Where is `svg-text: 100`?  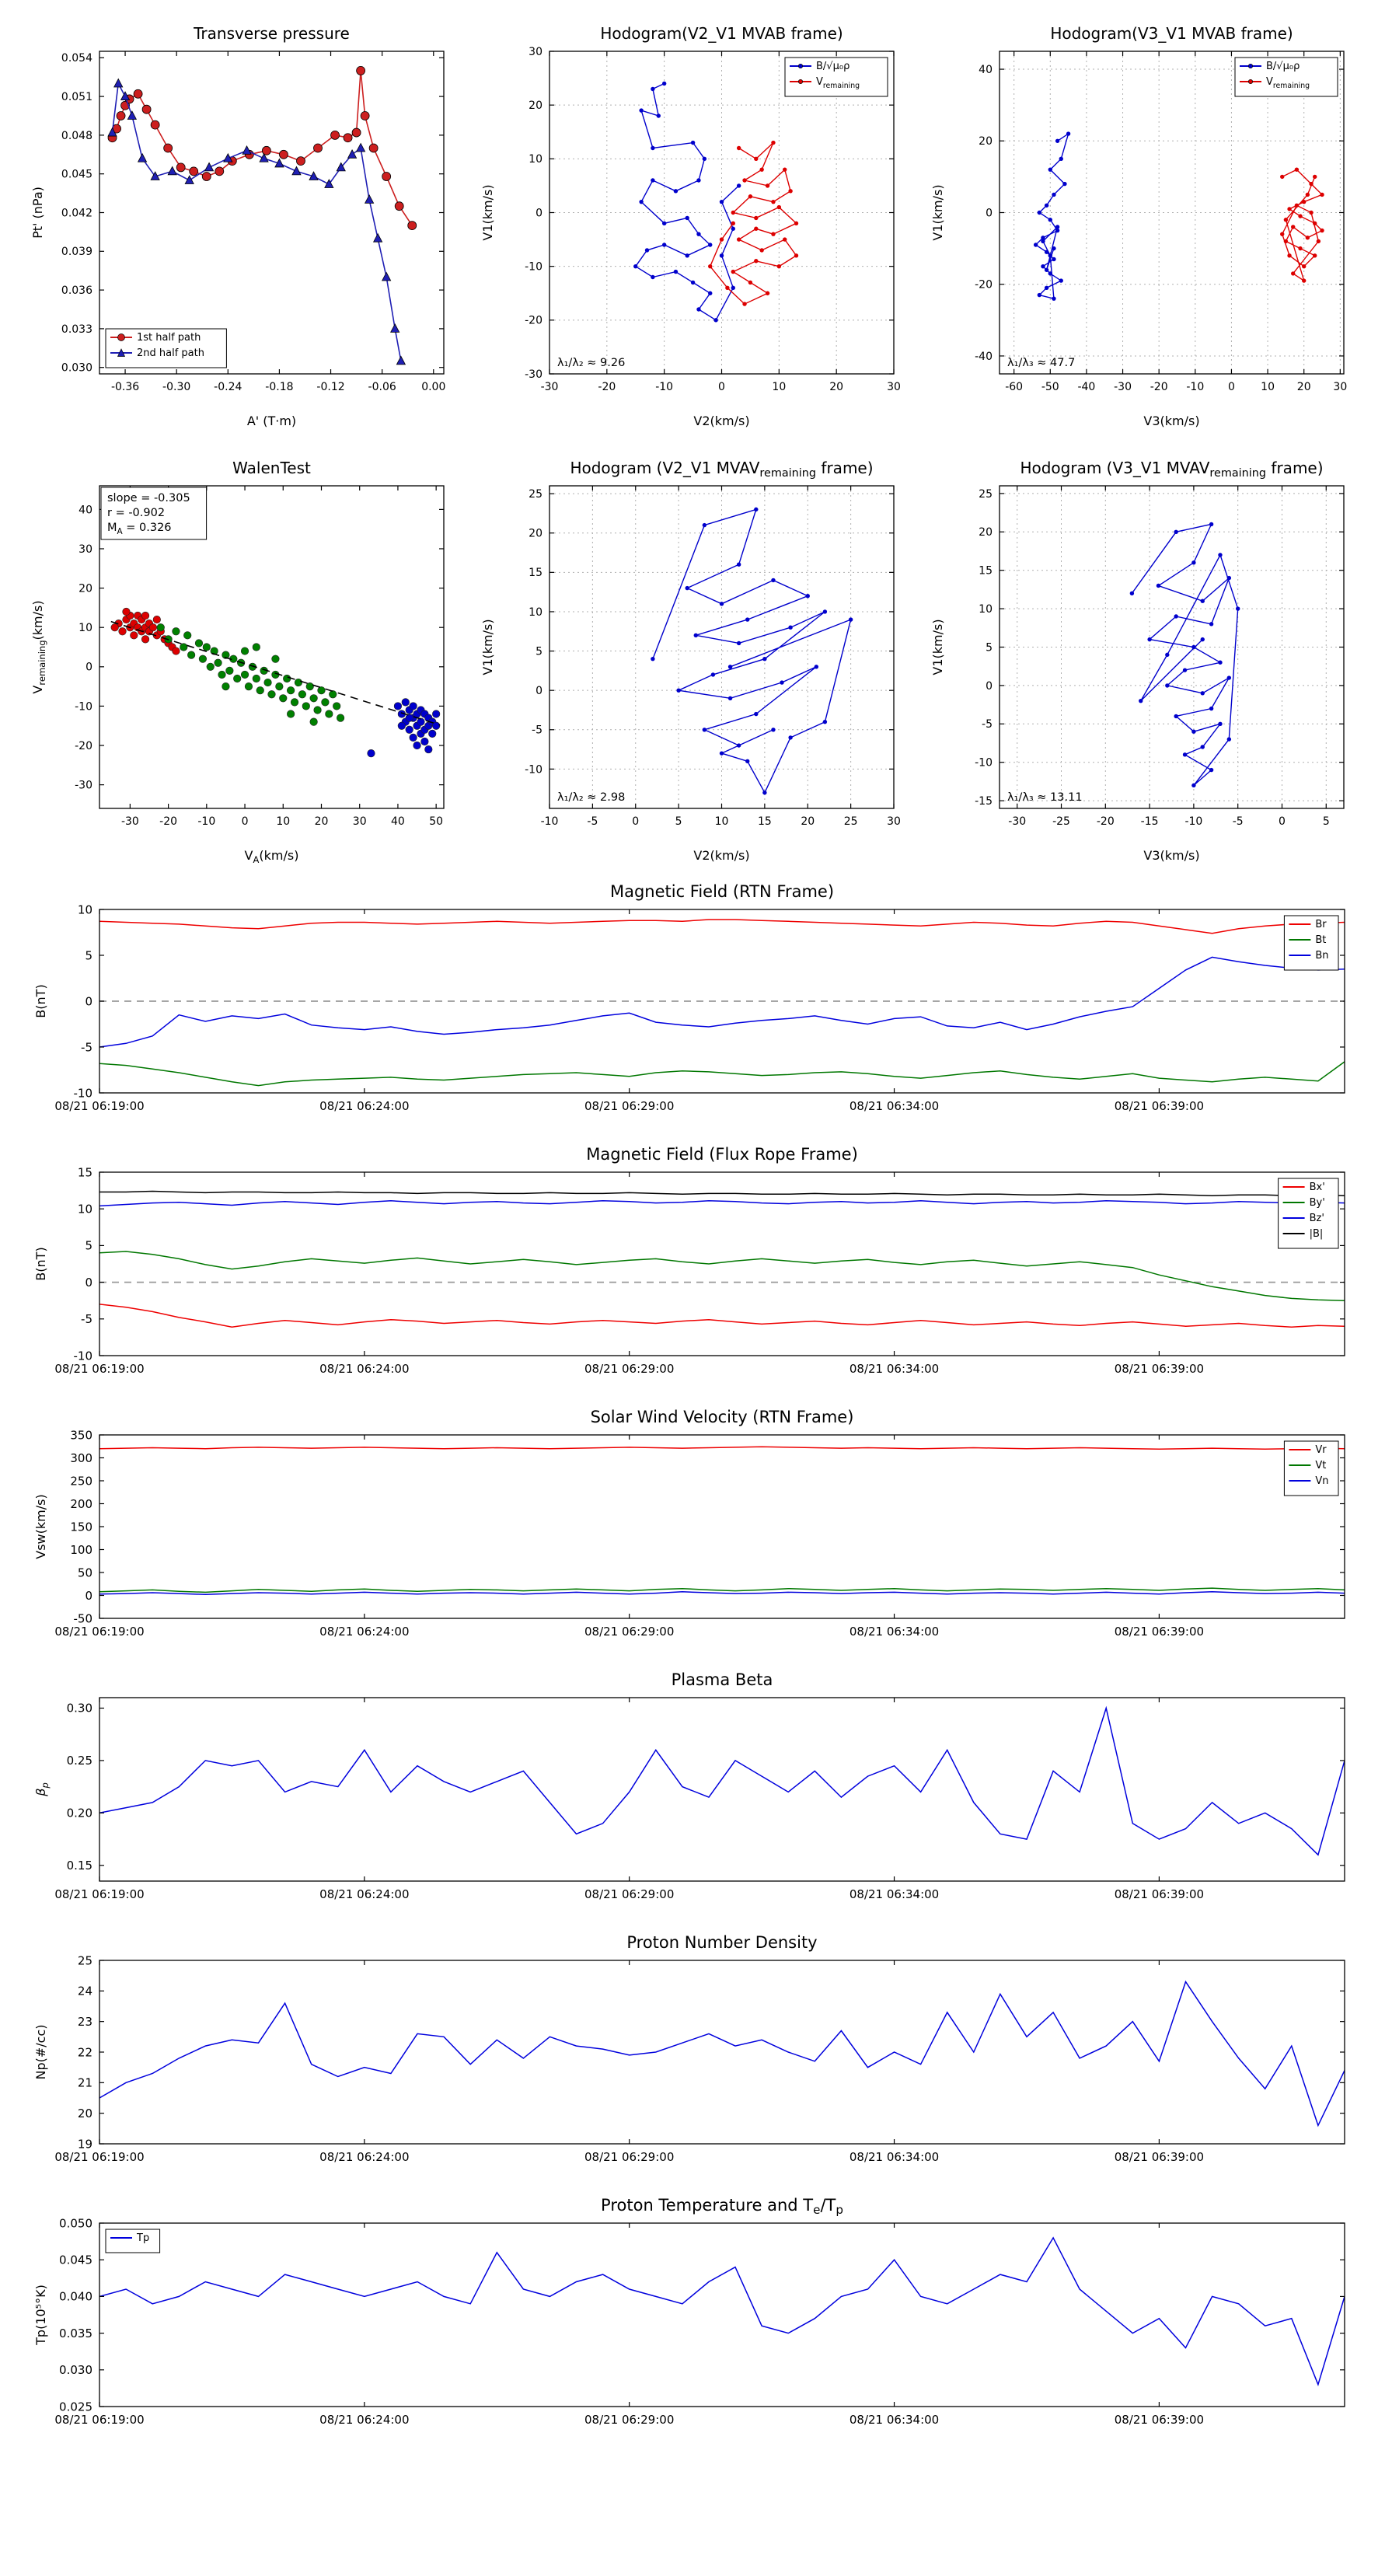 svg-text: 100 is located at coordinates (81, 1550).